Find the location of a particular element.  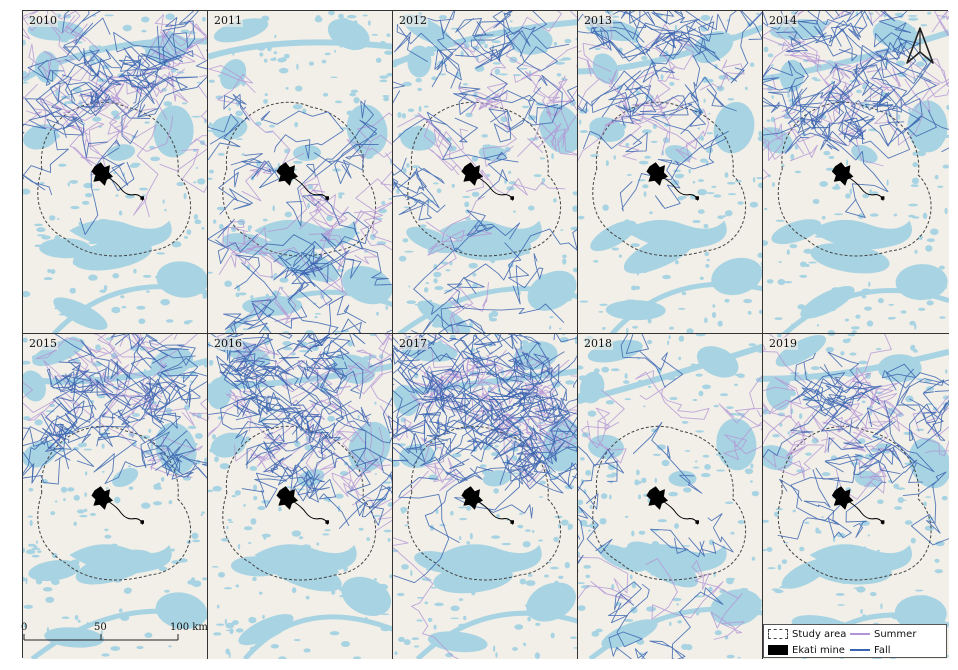

map-panel-2018: 2018 is located at coordinates (670, 496).